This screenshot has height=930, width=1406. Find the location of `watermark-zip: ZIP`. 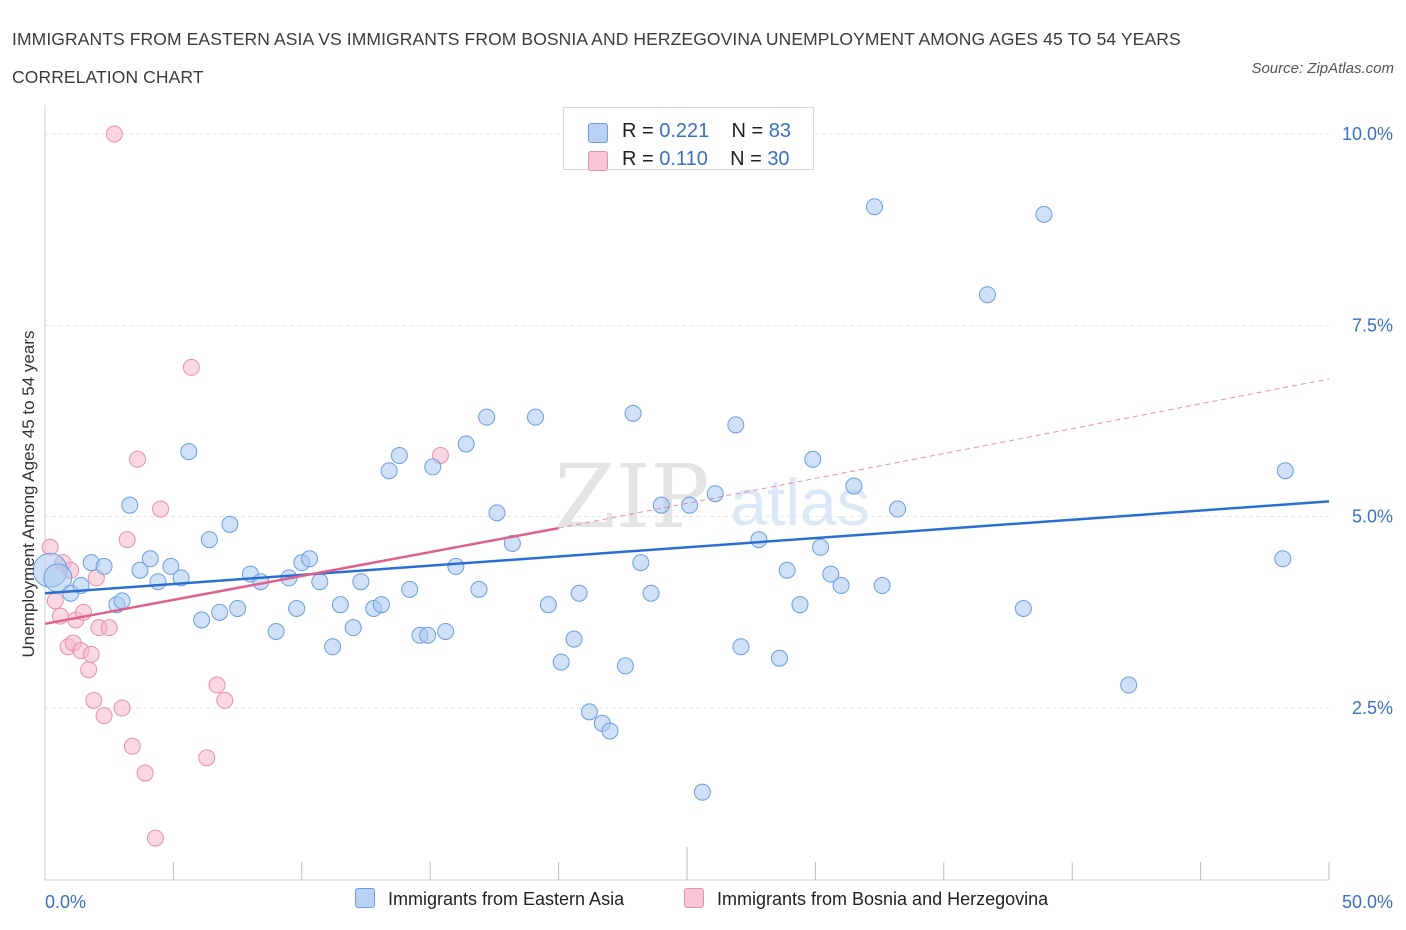

watermark-zip: ZIP is located at coordinates (631, 496).